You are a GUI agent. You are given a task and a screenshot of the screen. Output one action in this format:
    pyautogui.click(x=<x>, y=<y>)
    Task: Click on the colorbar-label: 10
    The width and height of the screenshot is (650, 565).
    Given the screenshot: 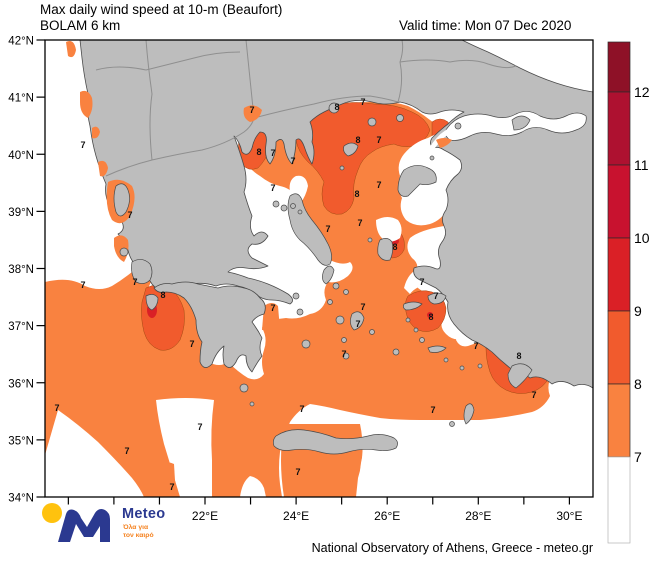 What is the action you would take?
    pyautogui.click(x=642, y=238)
    